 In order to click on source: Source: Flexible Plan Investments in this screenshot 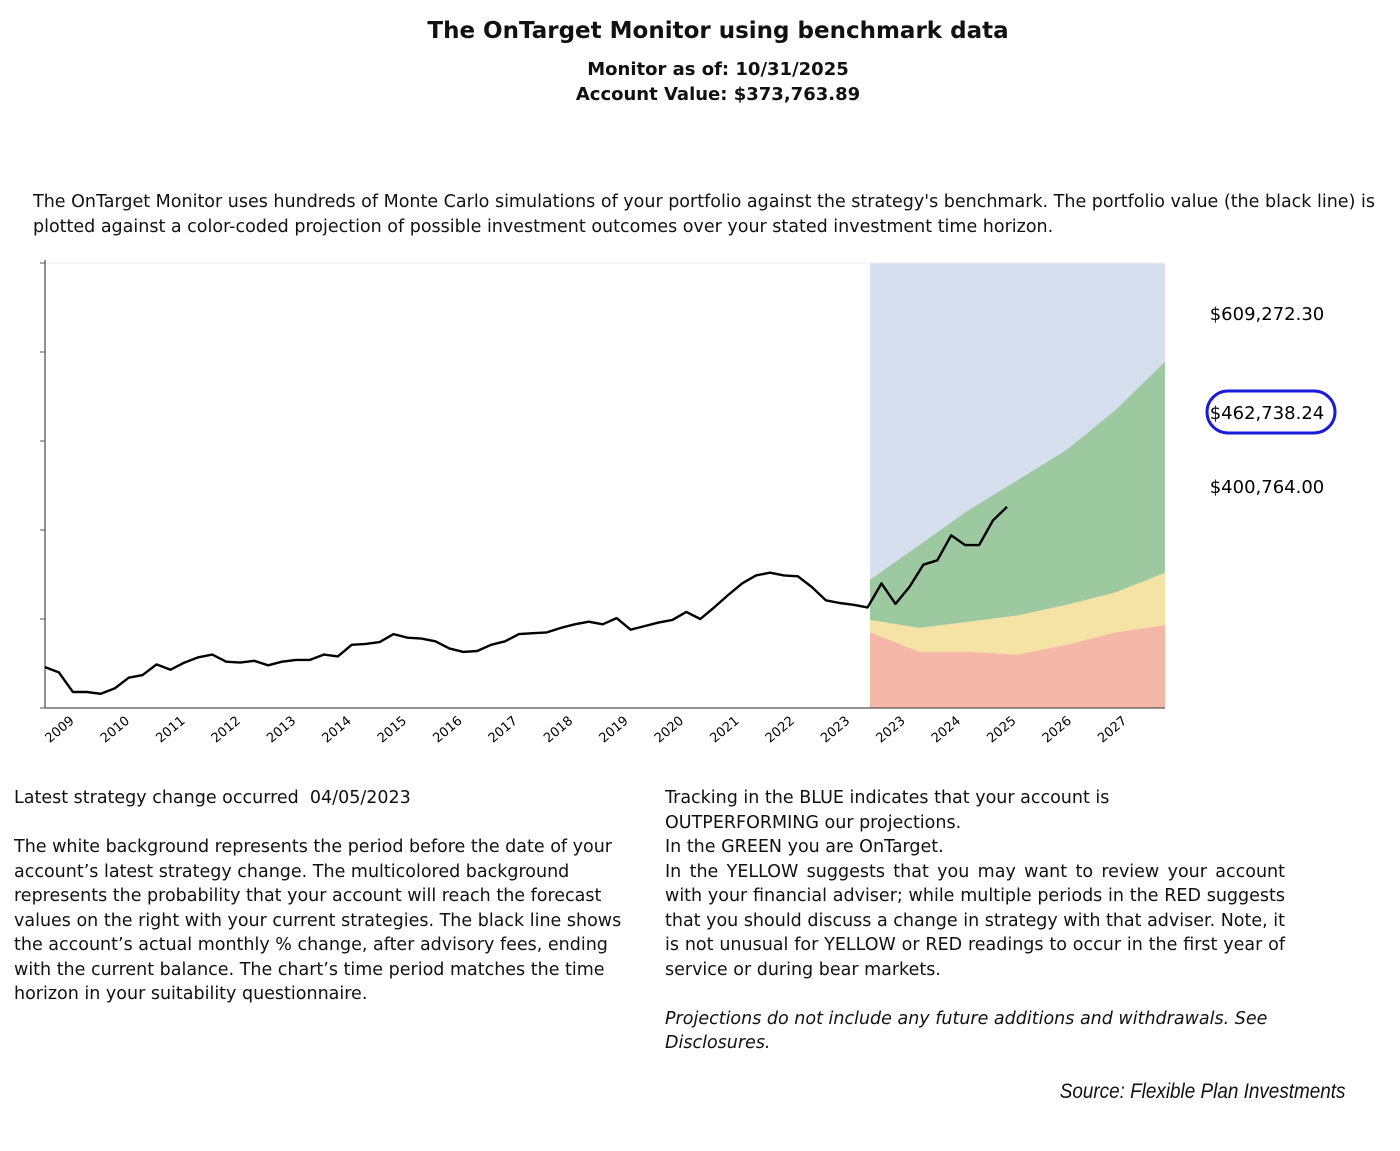, I will do `click(1202, 1091)`.